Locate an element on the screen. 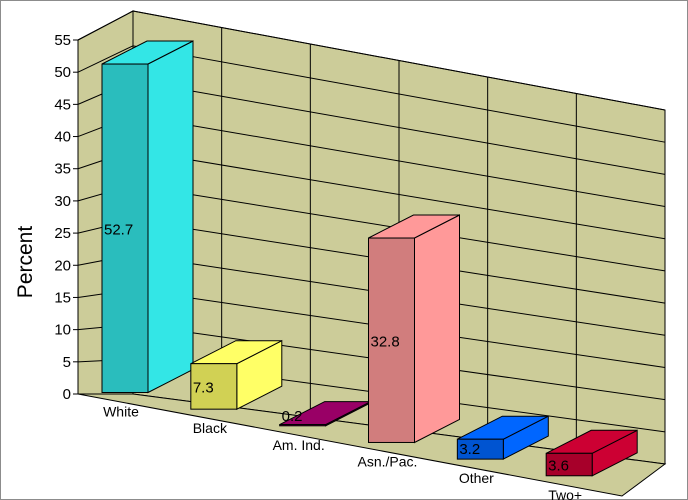 This screenshot has height=500, width=688. bar-asn-pac is located at coordinates (414, 329).